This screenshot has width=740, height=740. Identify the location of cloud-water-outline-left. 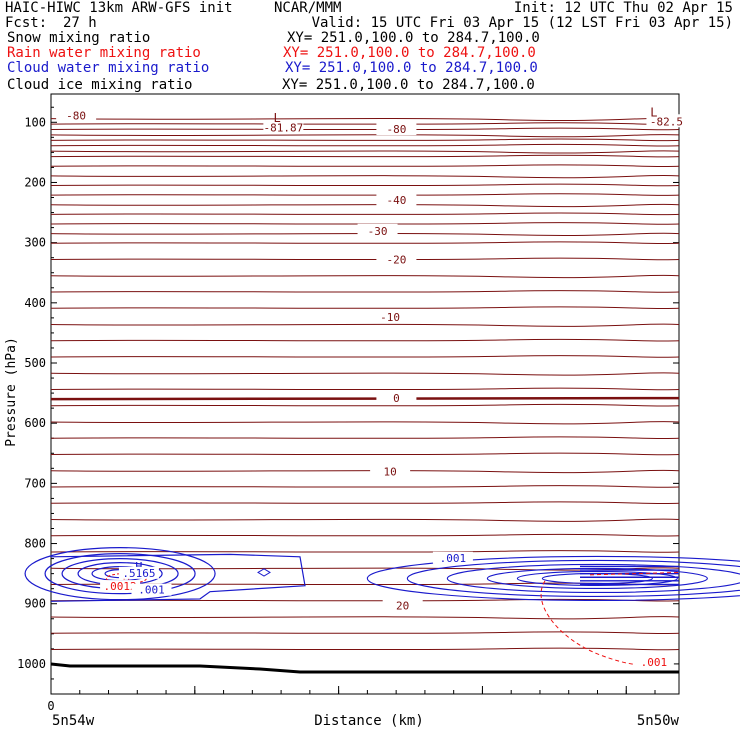
(178, 577).